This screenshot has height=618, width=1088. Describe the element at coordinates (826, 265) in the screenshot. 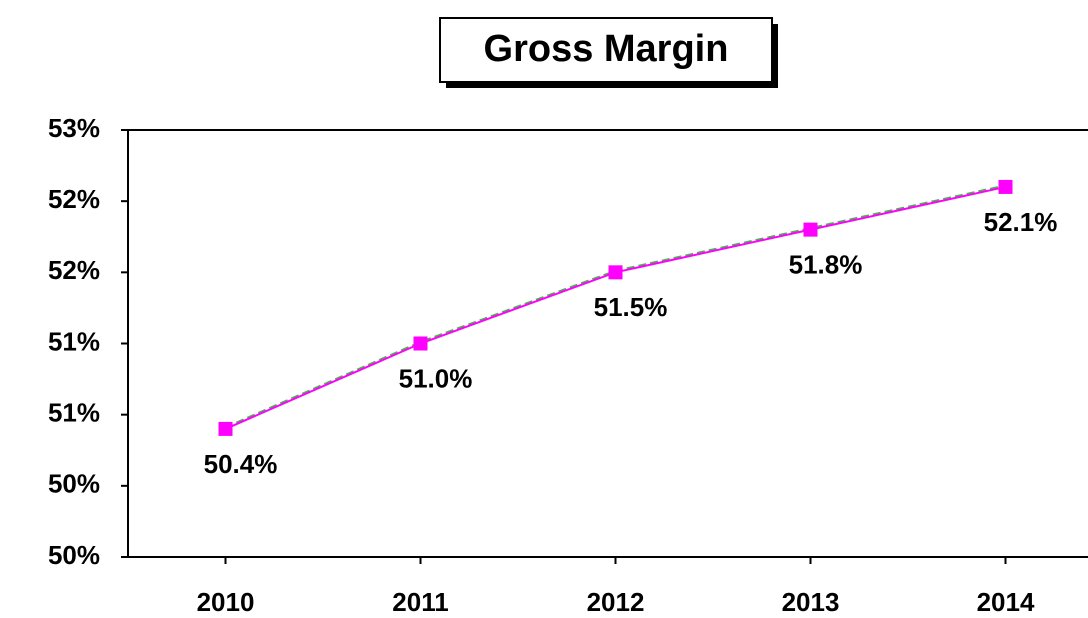

I see `data-label: 51.8%` at that location.